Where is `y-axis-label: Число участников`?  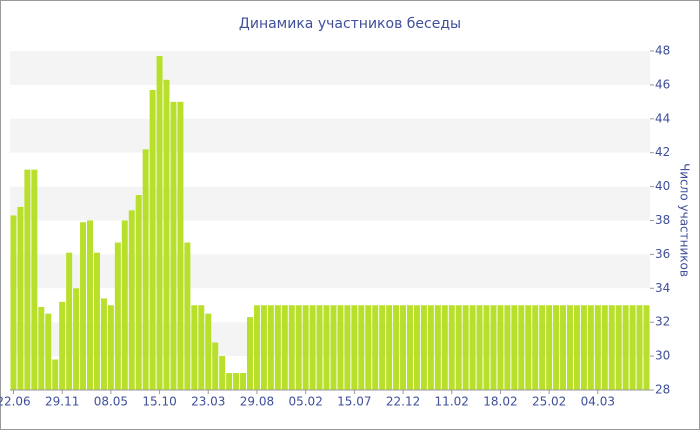
y-axis-label: Число участников is located at coordinates (685, 220).